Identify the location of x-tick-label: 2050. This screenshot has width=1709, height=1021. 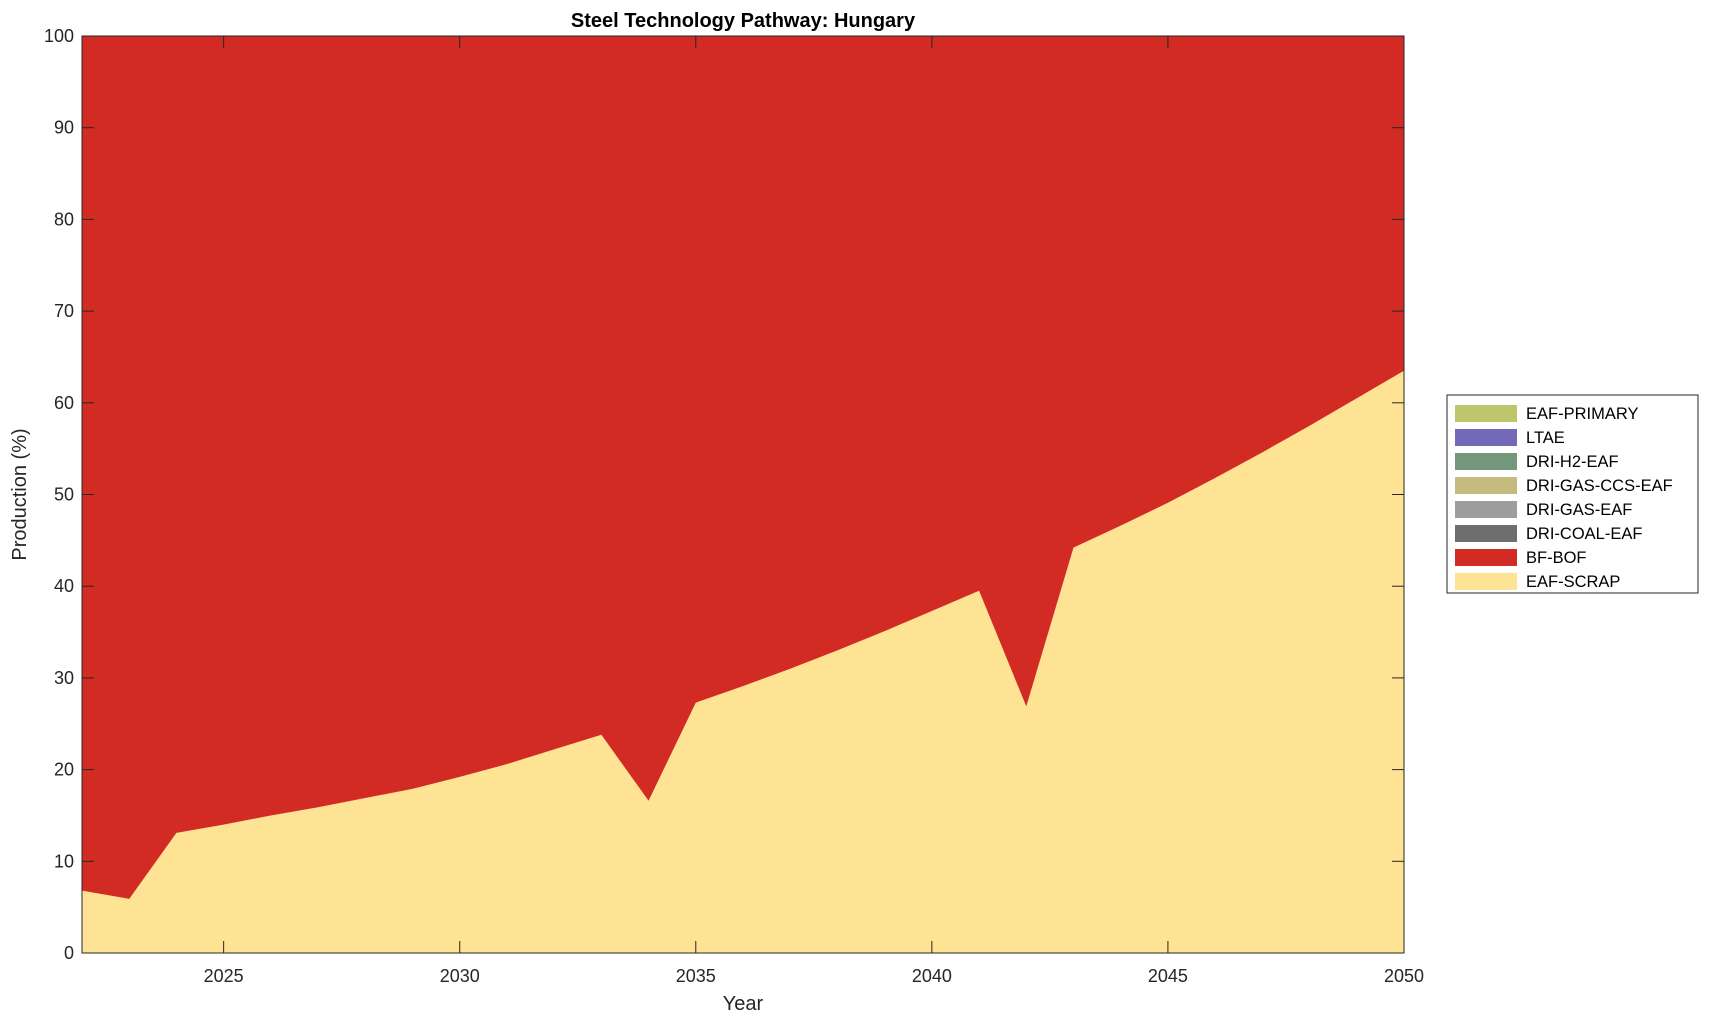
(1404, 976).